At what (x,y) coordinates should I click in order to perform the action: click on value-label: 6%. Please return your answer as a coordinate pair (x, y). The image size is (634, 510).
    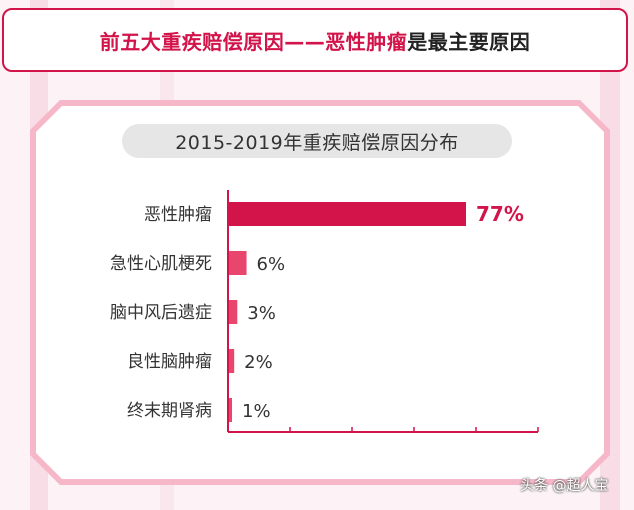
    Looking at the image, I should click on (271, 264).